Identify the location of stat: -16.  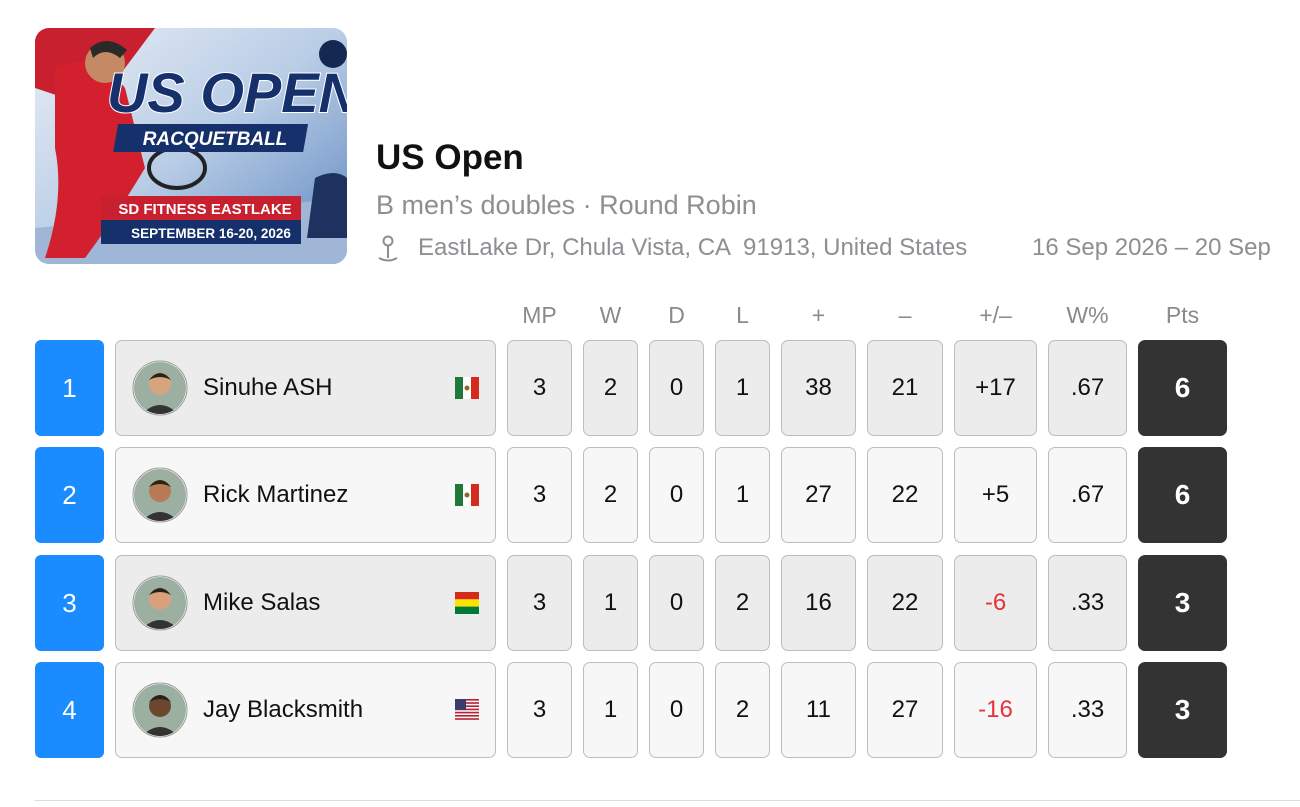
(995, 710).